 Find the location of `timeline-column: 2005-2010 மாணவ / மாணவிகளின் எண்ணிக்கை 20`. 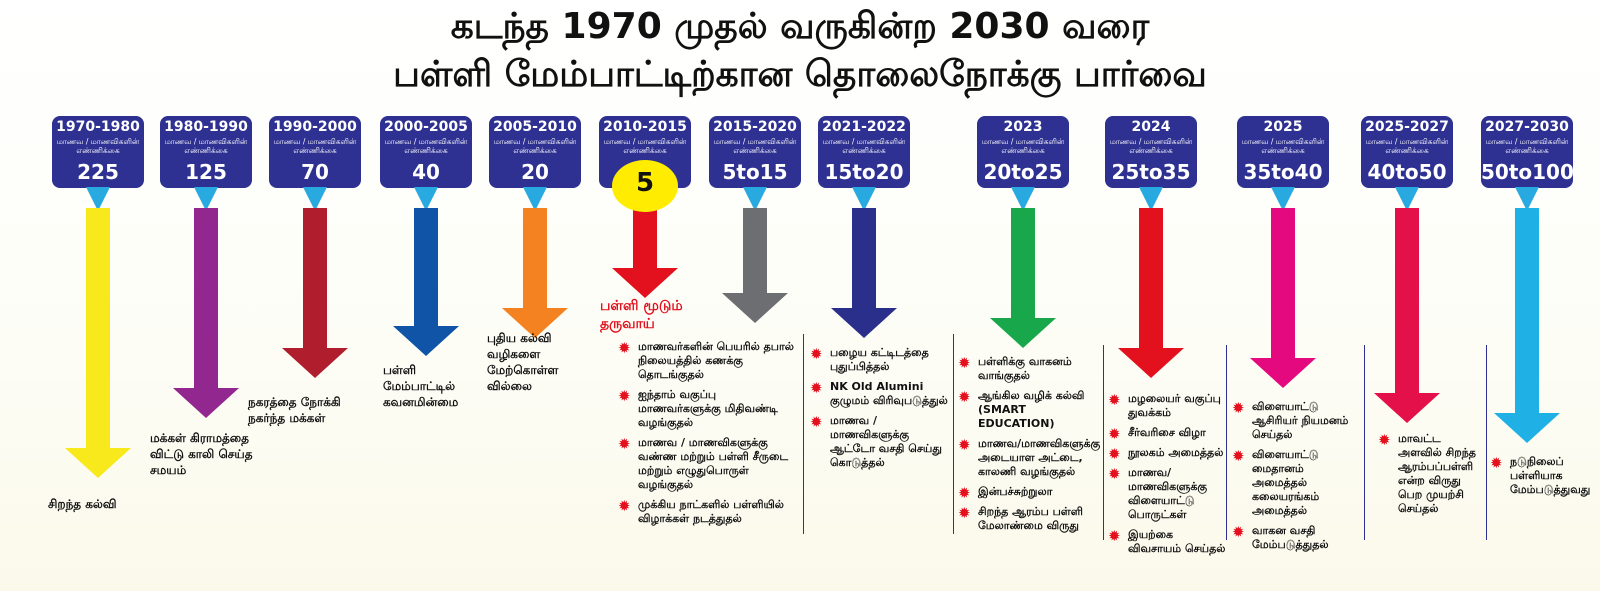

timeline-column: 2005-2010 மாணவ / மாணவிகளின் எண்ணிக்கை 20 is located at coordinates (535, 351).